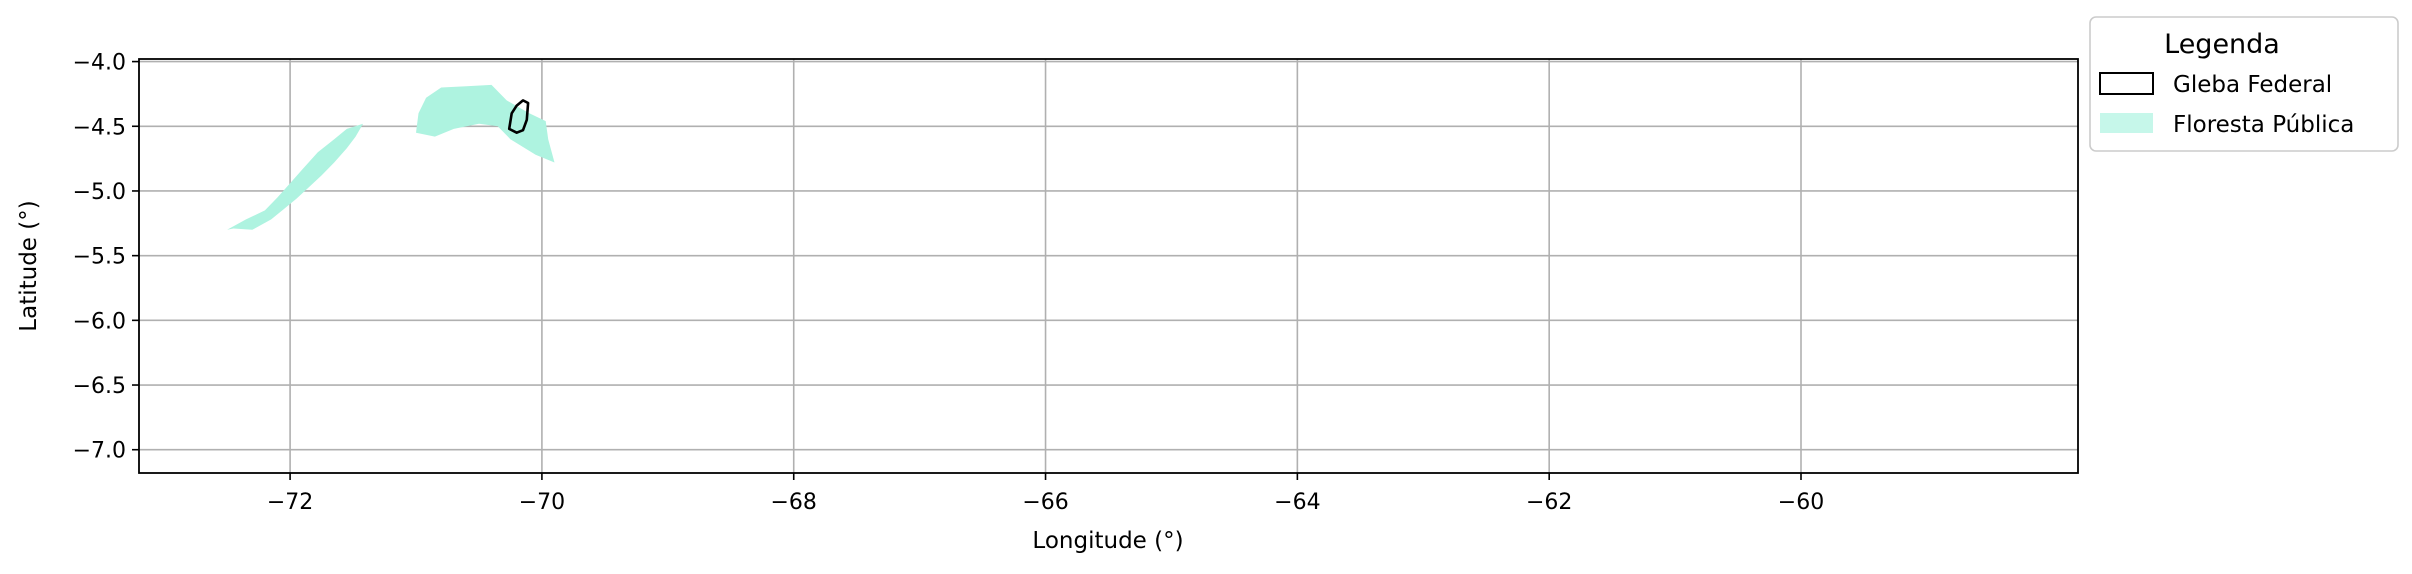 This screenshot has width=2412, height=574. Describe the element at coordinates (99, 386) in the screenshot. I see `y-tick-label: −6.5` at that location.